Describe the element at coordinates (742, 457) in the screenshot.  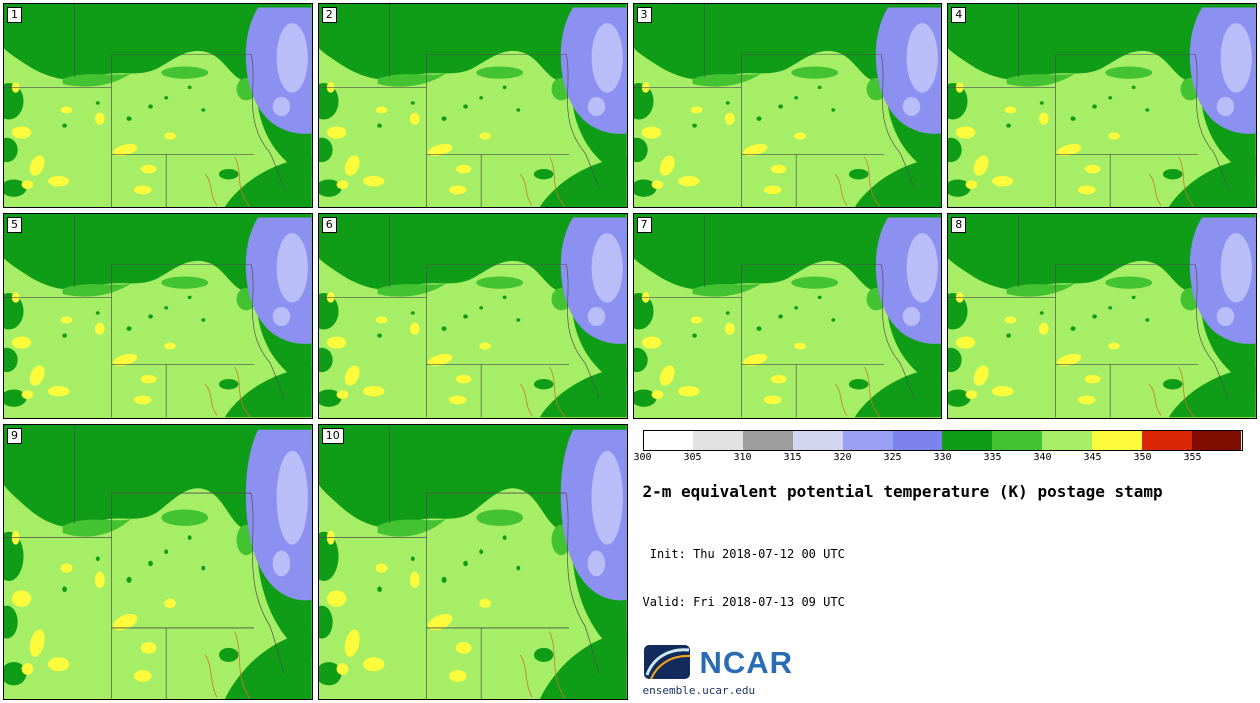
I see `colorbar-tick-label: 310` at that location.